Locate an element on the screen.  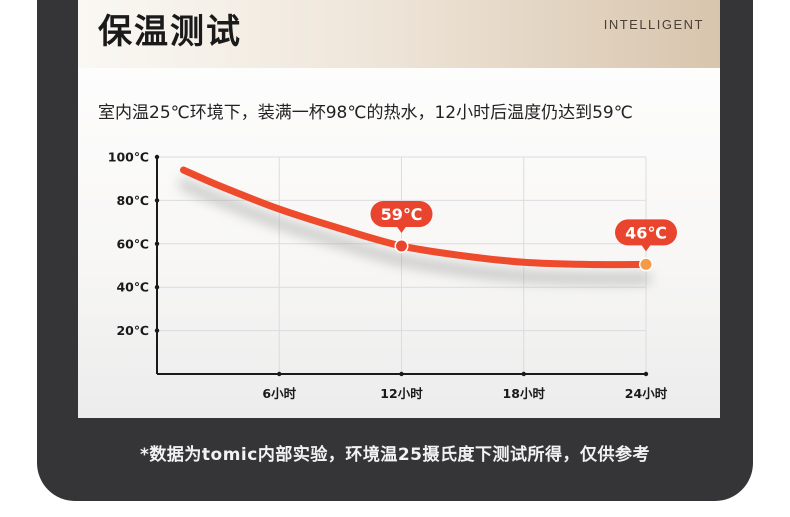
footnote: *数据为tomic内部实验，环境温25摄氏度下测试所得，仅供参考 is located at coordinates (395, 455).